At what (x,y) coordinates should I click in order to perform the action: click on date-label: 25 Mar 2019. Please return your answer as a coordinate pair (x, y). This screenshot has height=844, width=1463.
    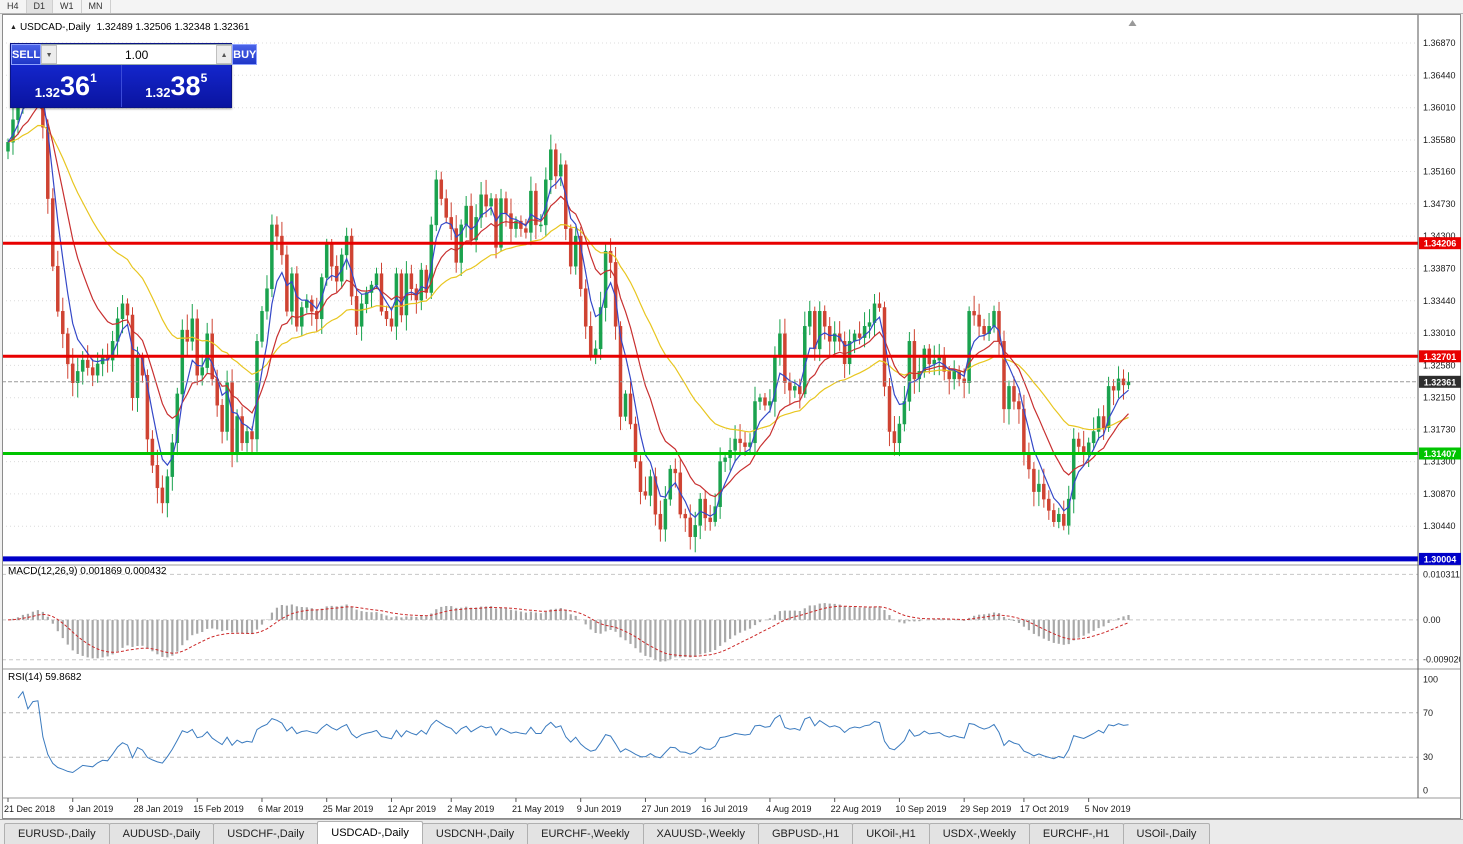
    Looking at the image, I should click on (348, 809).